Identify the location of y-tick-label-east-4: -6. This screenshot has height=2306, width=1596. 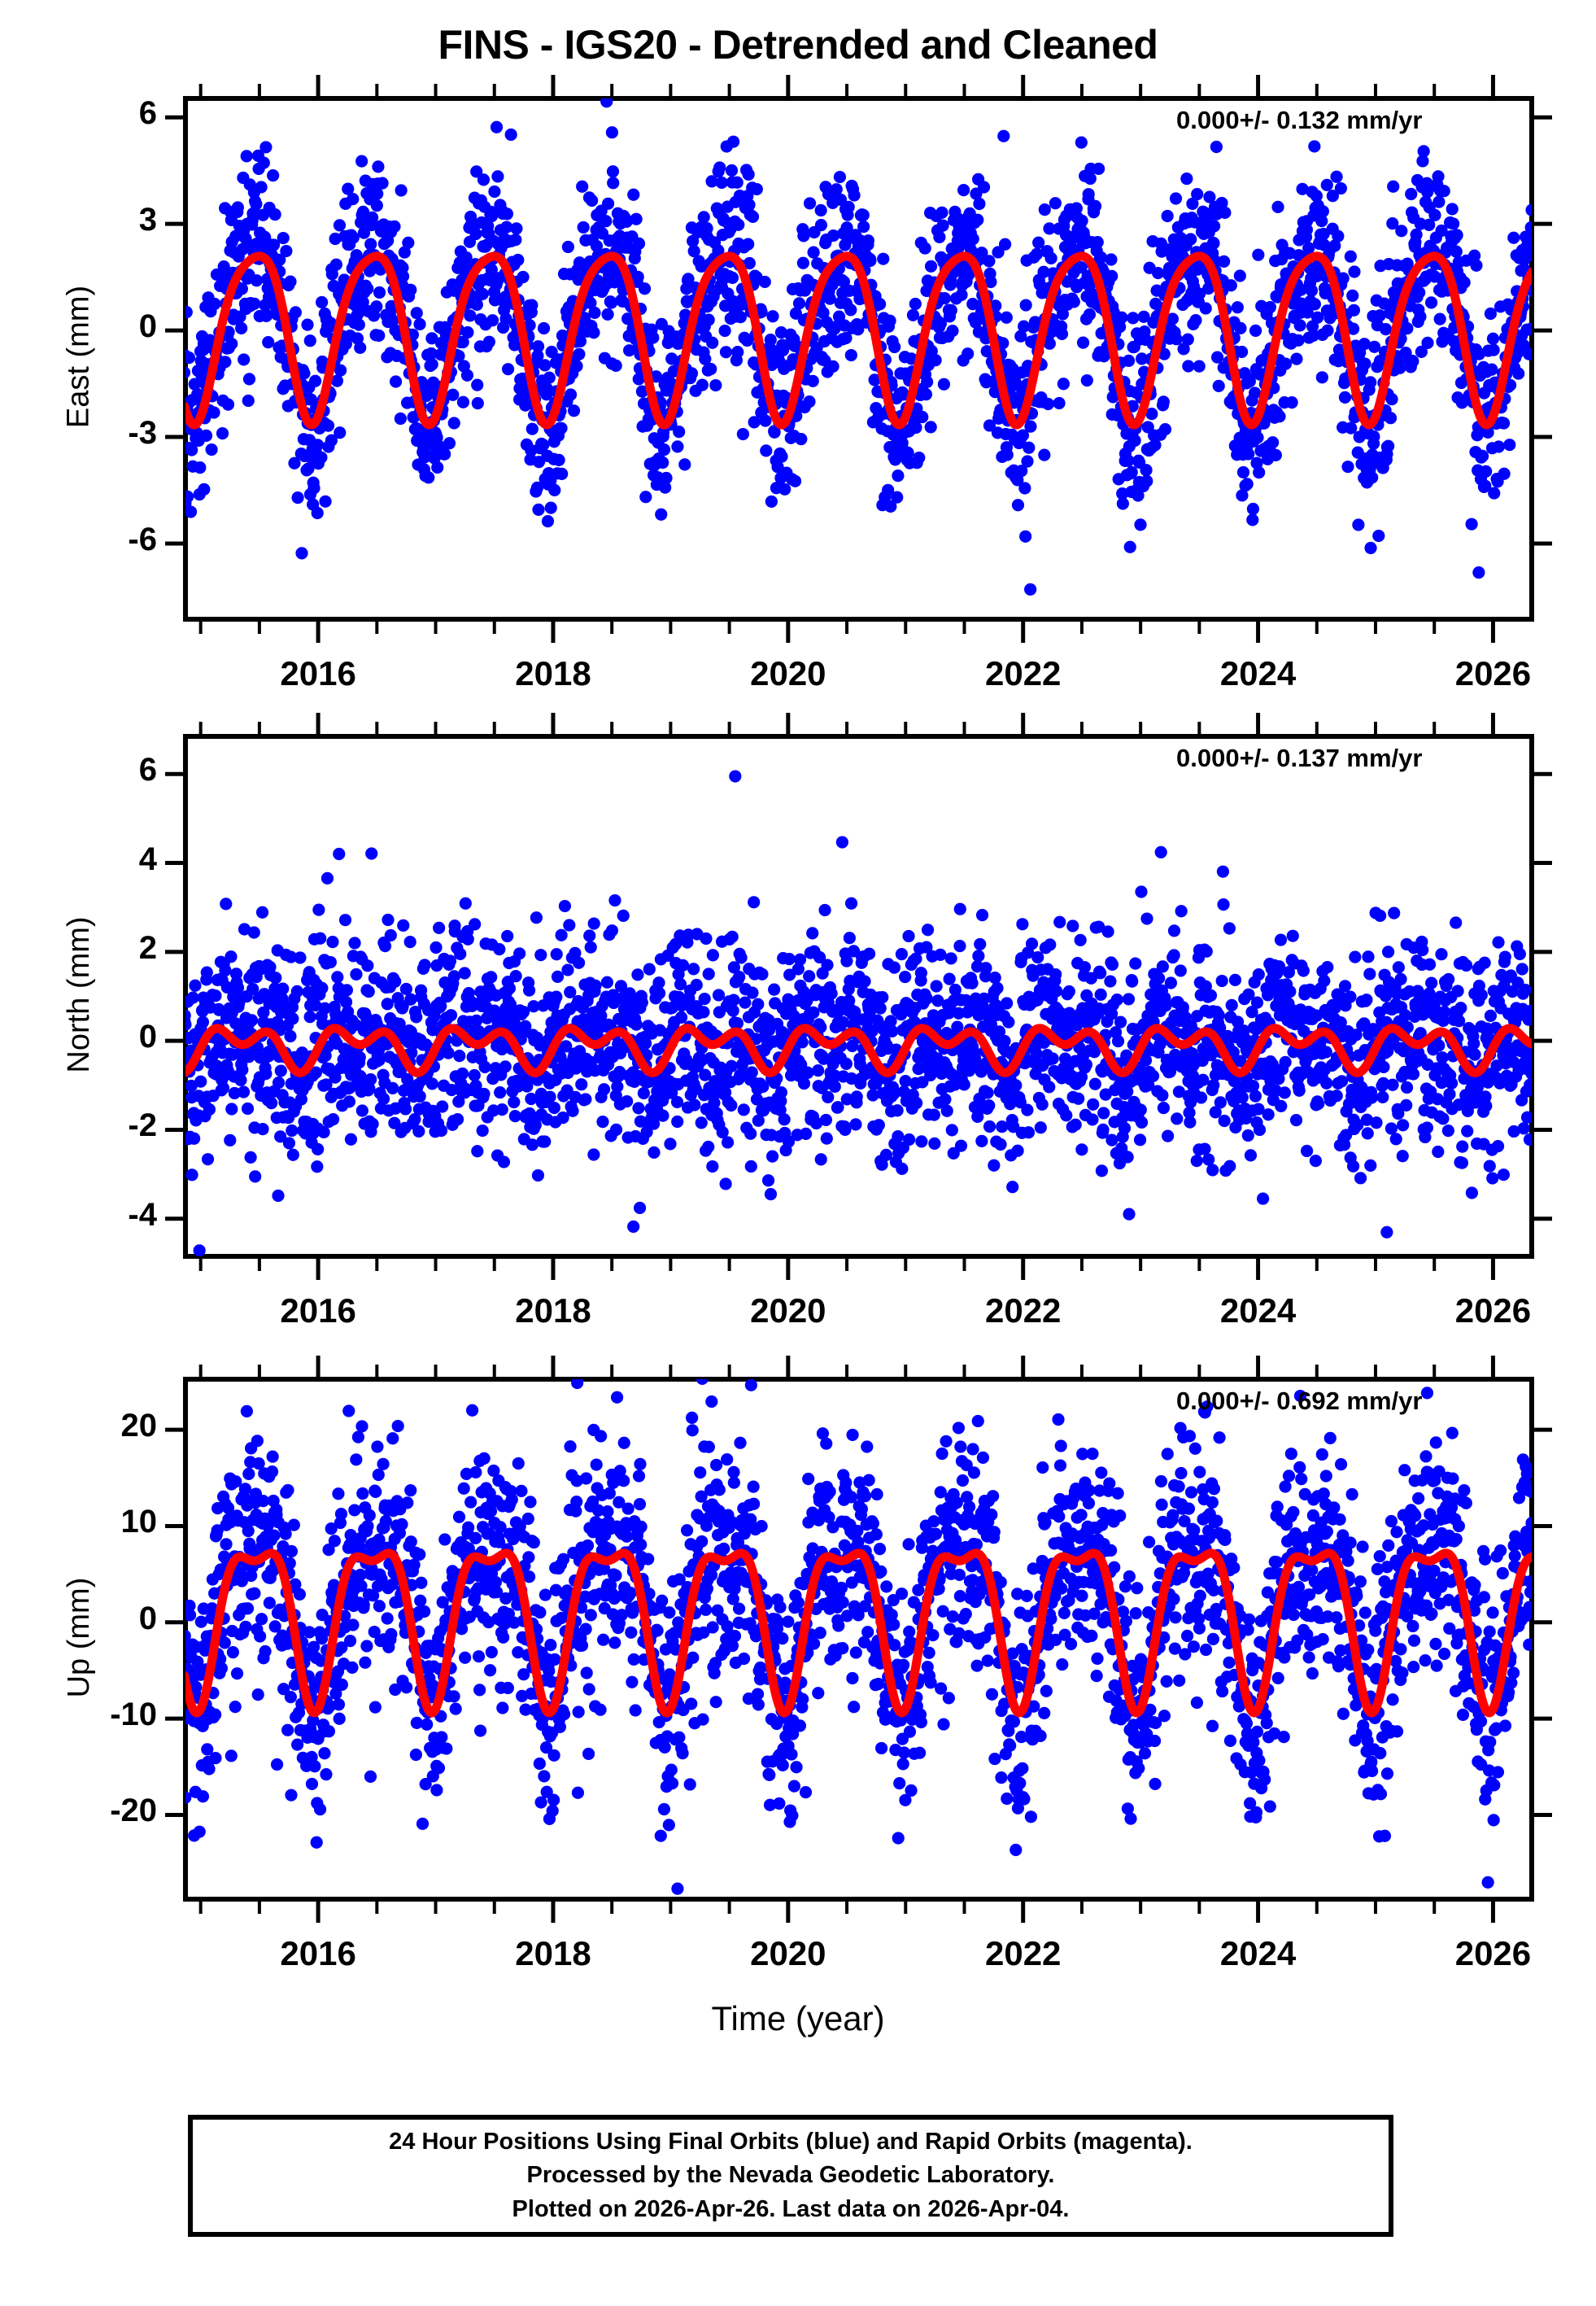
(142, 539).